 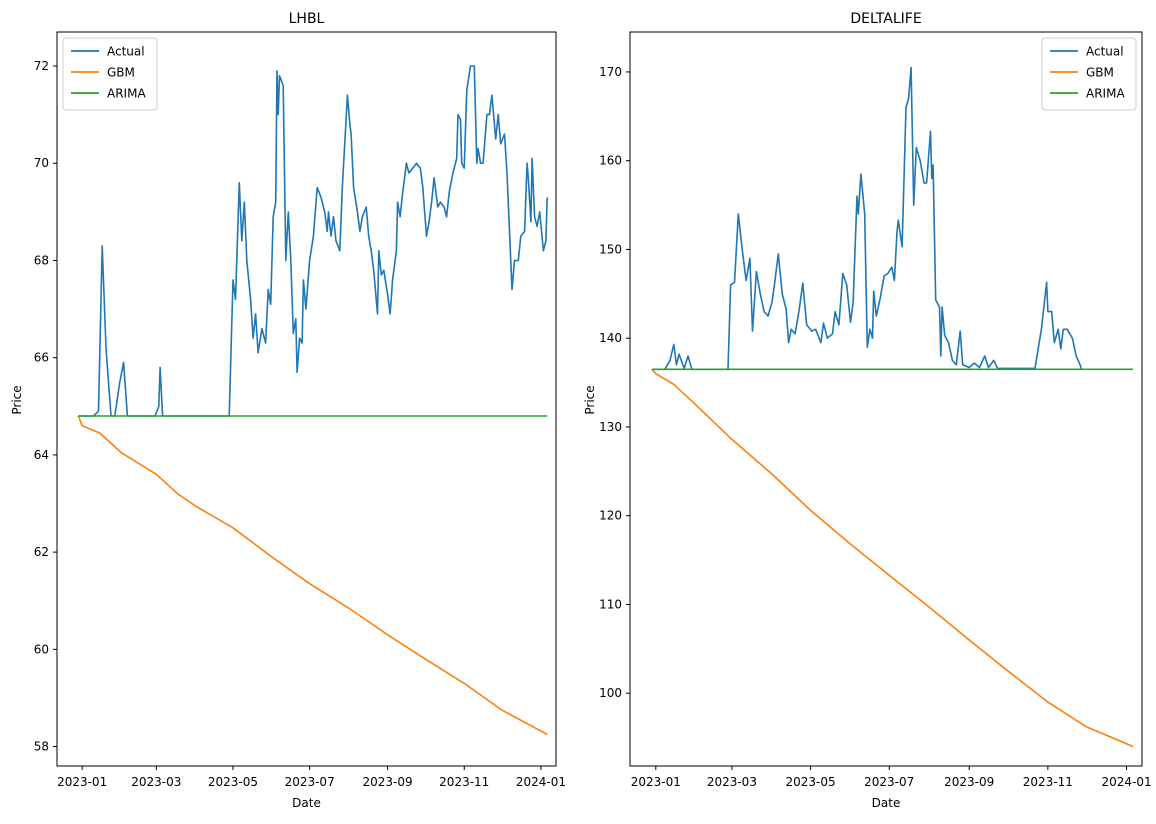 I want to click on y-tick-label: 130, so click(x=610, y=427).